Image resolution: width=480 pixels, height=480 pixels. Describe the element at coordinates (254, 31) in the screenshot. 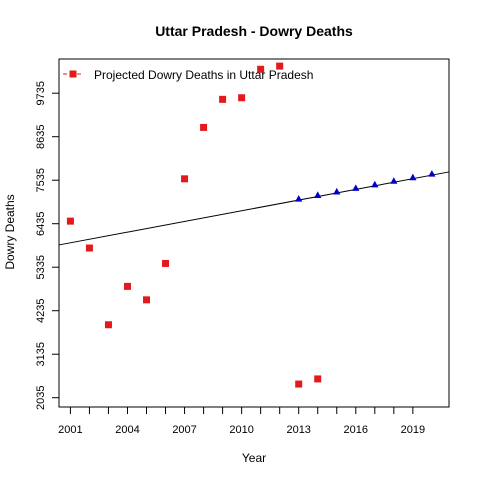

I see `chart-title: Uttar Pradesh - Dowry Deaths` at that location.